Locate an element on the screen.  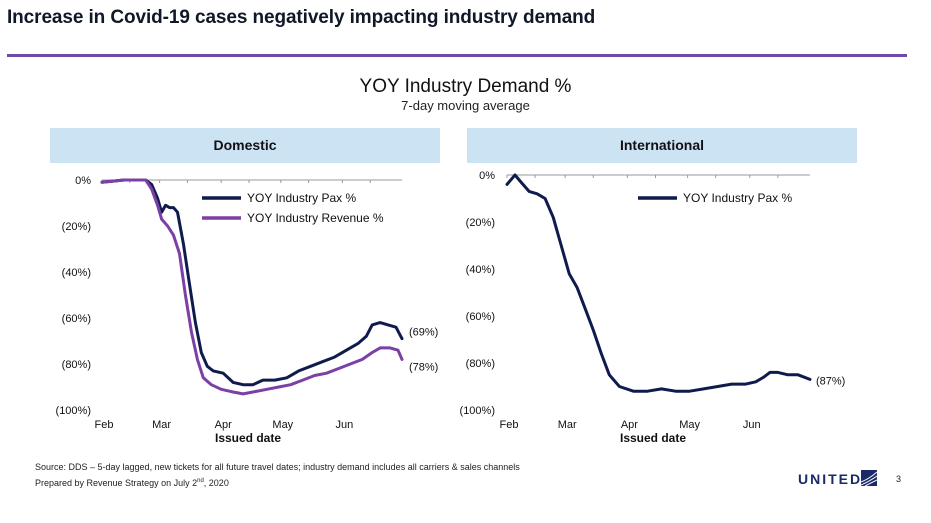
international-y-tick-label: (60%) is located at coordinates (480, 317).